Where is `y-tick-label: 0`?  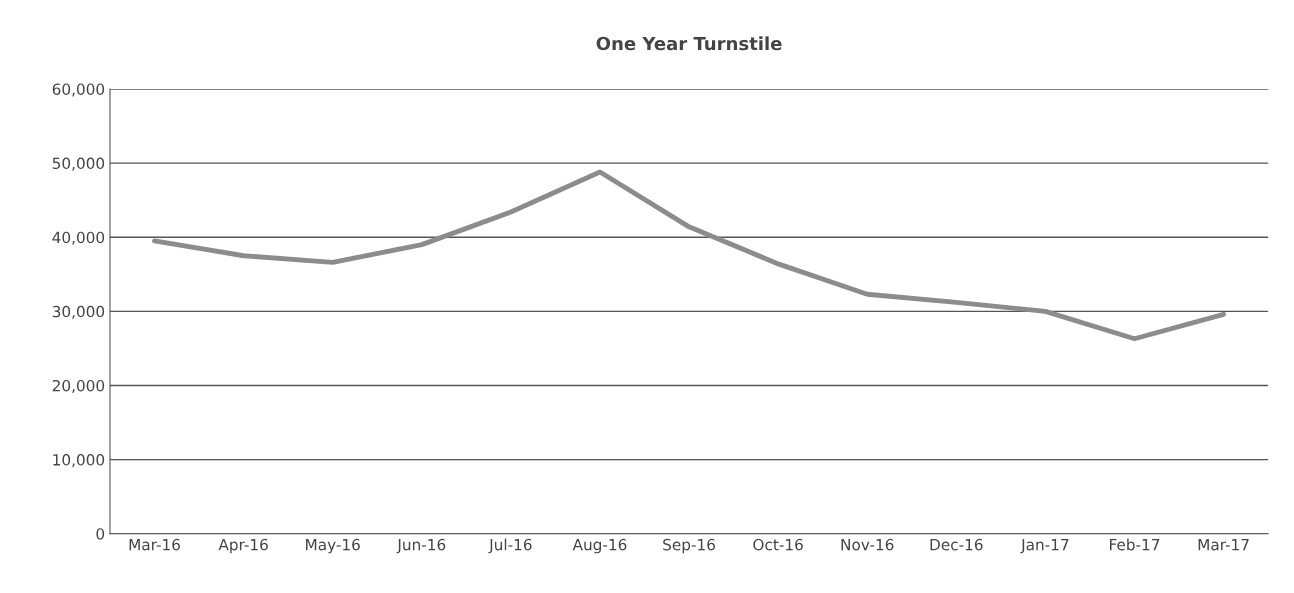
y-tick-label: 0 is located at coordinates (100, 534).